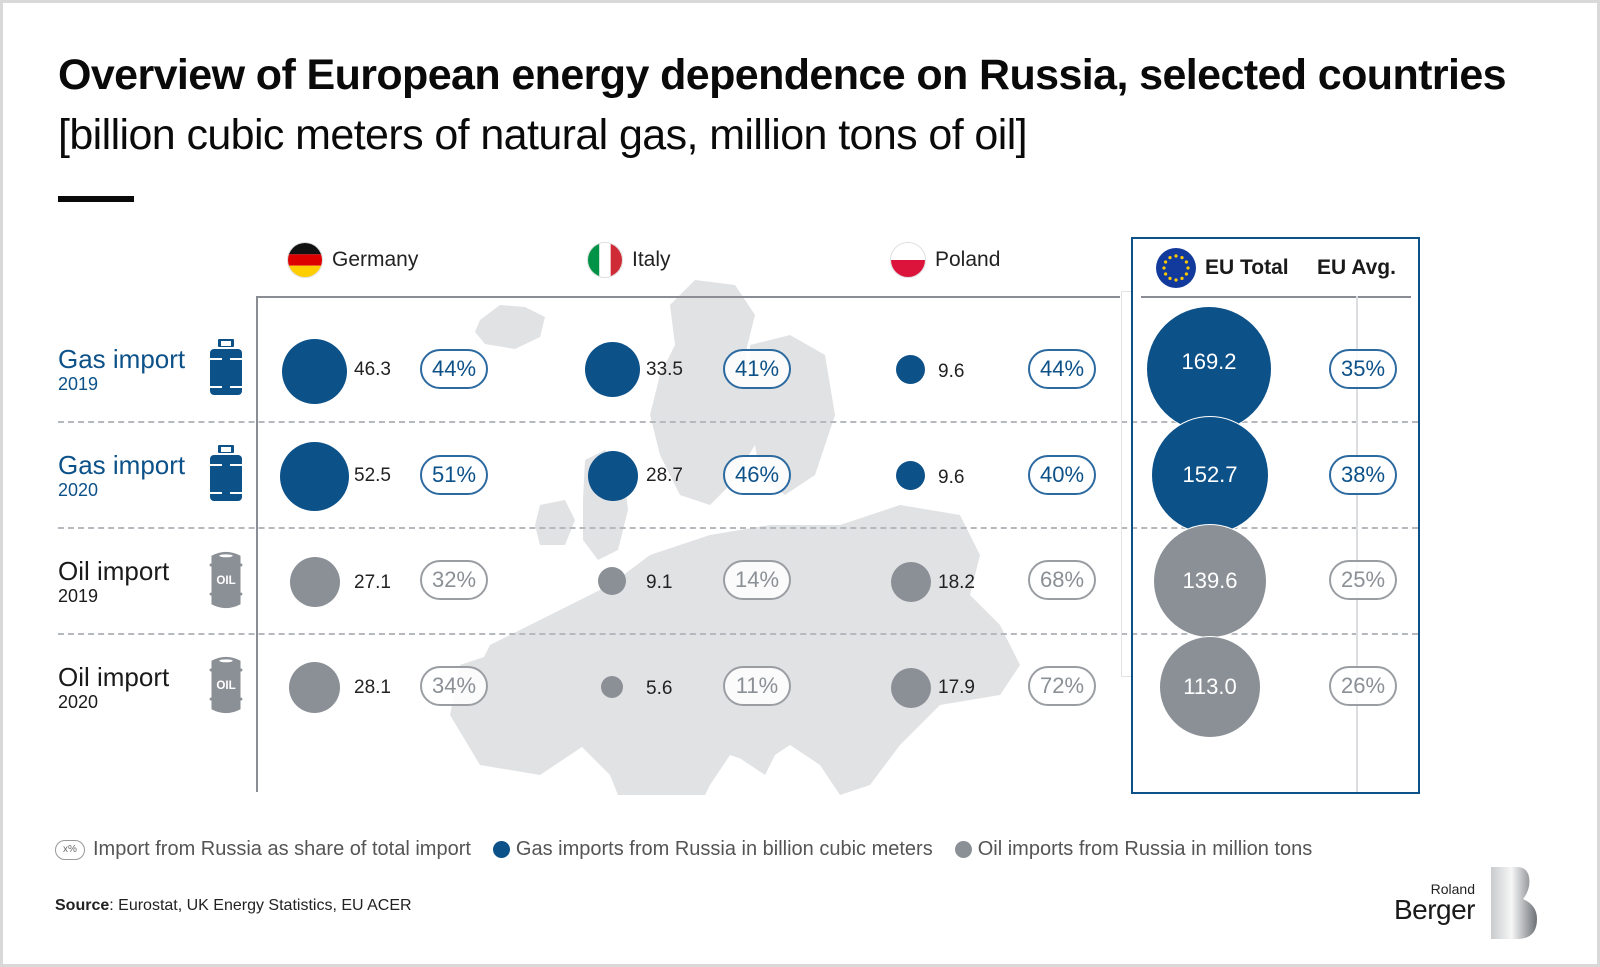 The width and height of the screenshot is (1600, 967). Describe the element at coordinates (1276, 297) in the screenshot. I see `eu-header-rule` at that location.